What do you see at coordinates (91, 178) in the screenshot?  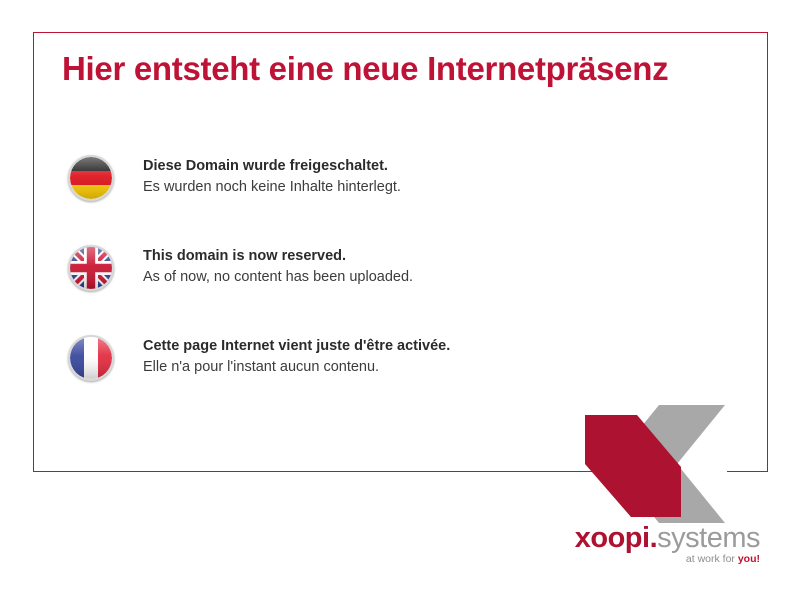 I see `flag-germany-icon` at bounding box center [91, 178].